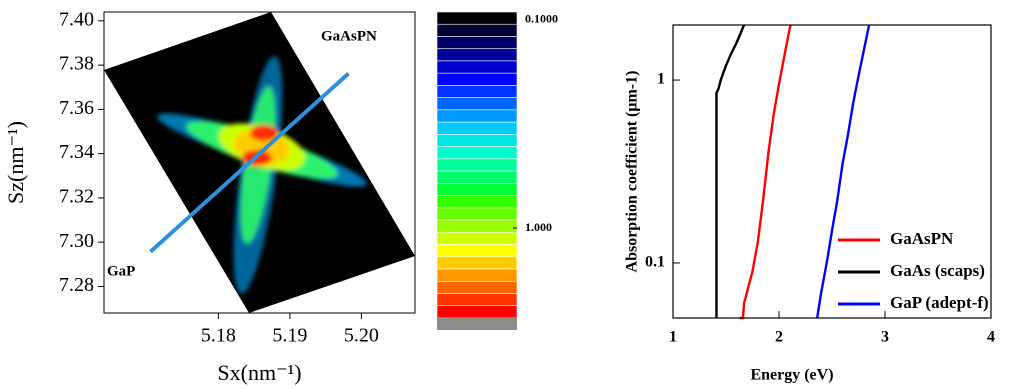 The image size is (1031, 389). What do you see at coordinates (937, 270) in the screenshot?
I see `legend-label: GaAs (scaps)` at bounding box center [937, 270].